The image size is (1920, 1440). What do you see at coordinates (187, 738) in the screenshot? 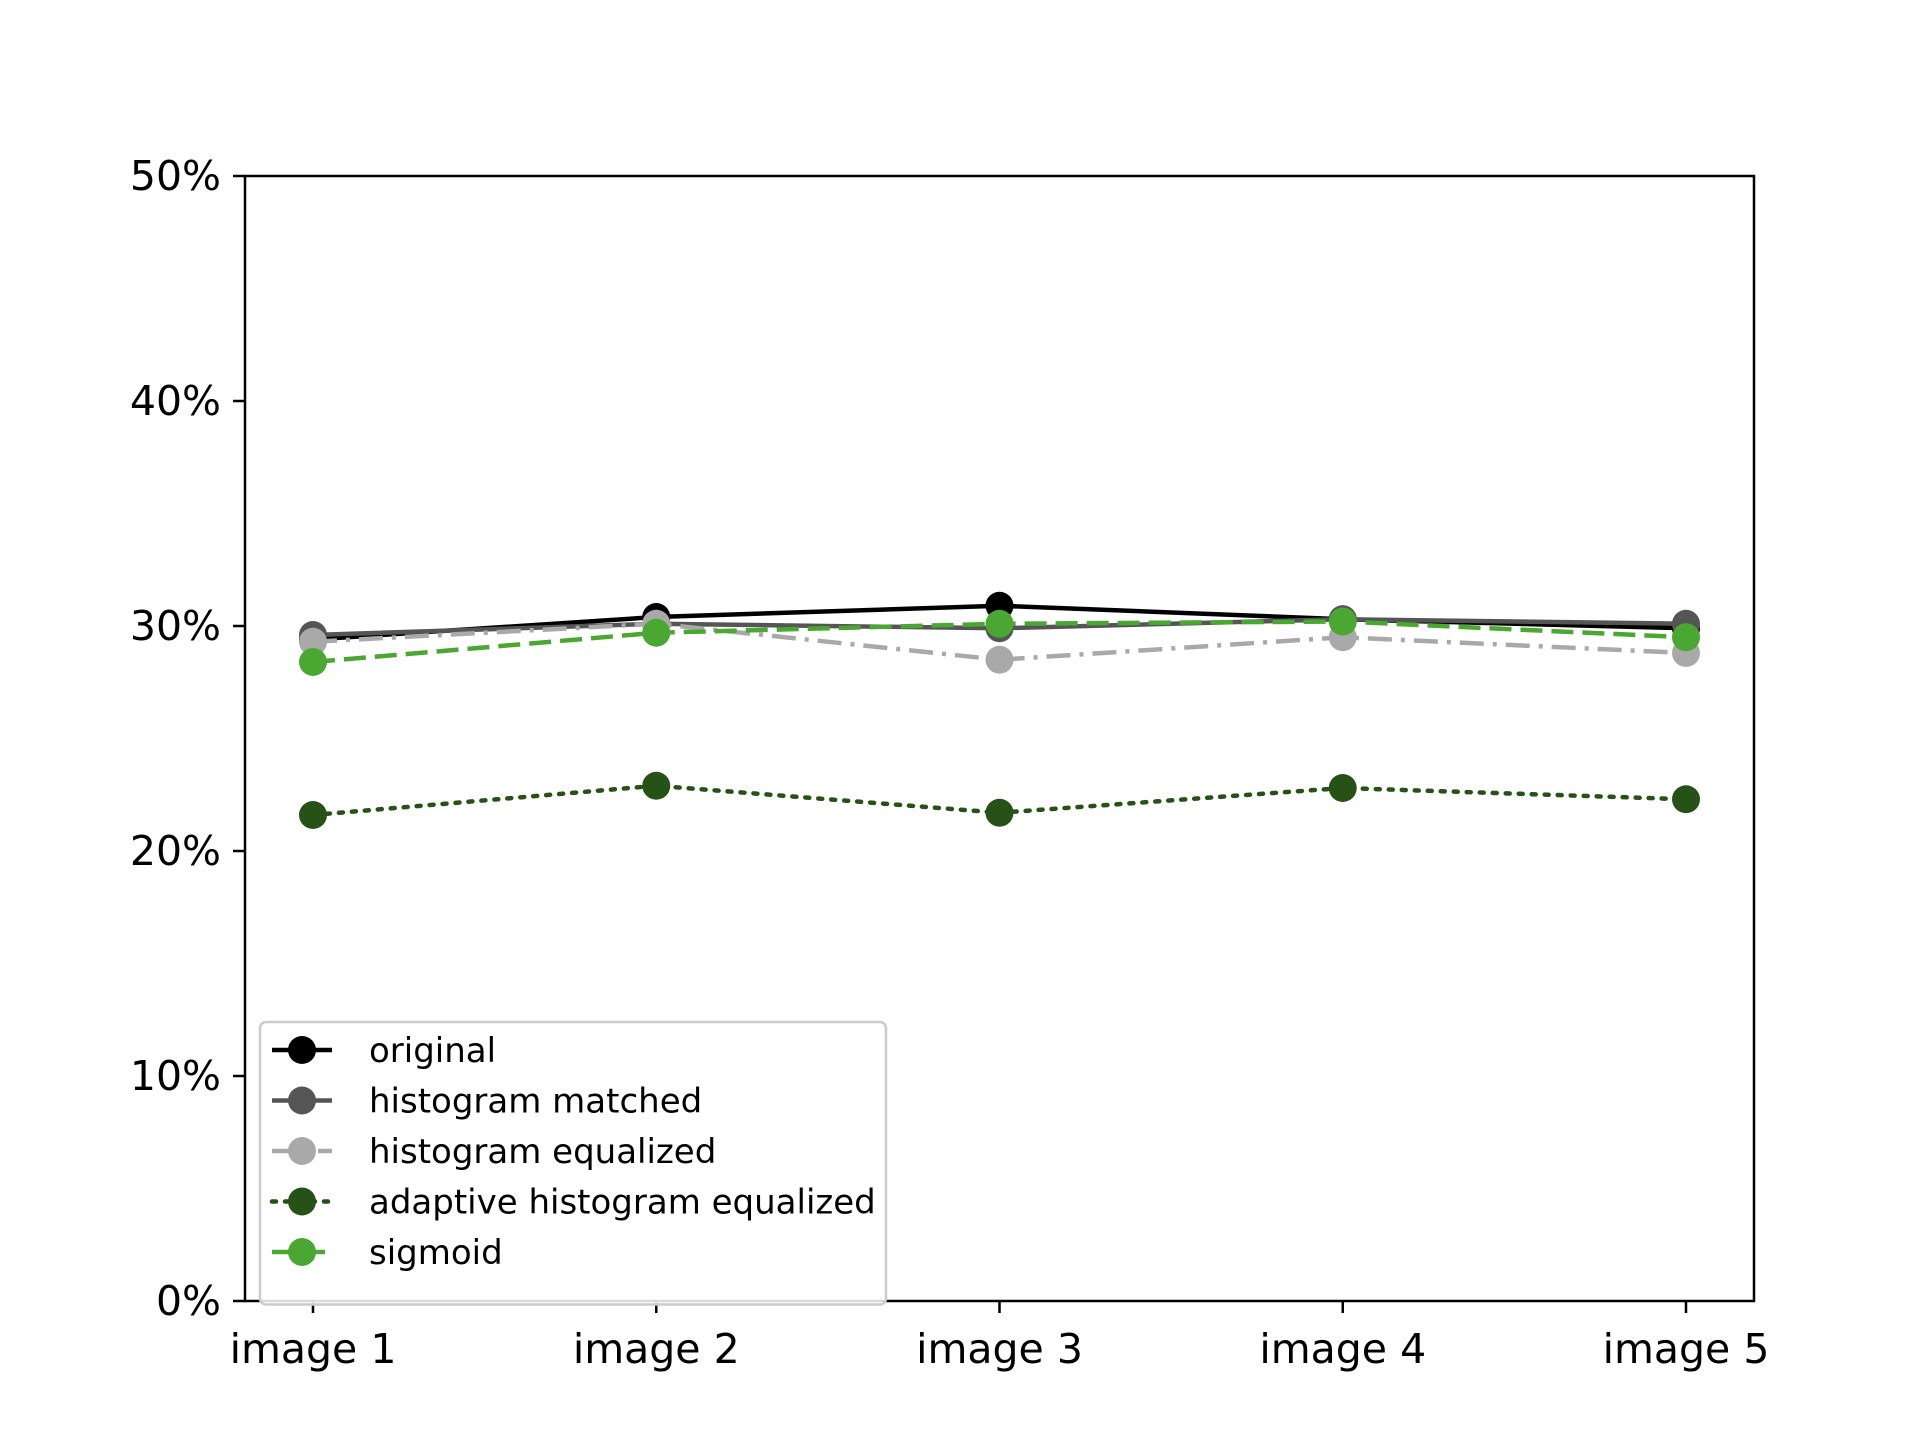
I see `y-axis: 0% 10% 20% 30% 40% 50%` at bounding box center [187, 738].